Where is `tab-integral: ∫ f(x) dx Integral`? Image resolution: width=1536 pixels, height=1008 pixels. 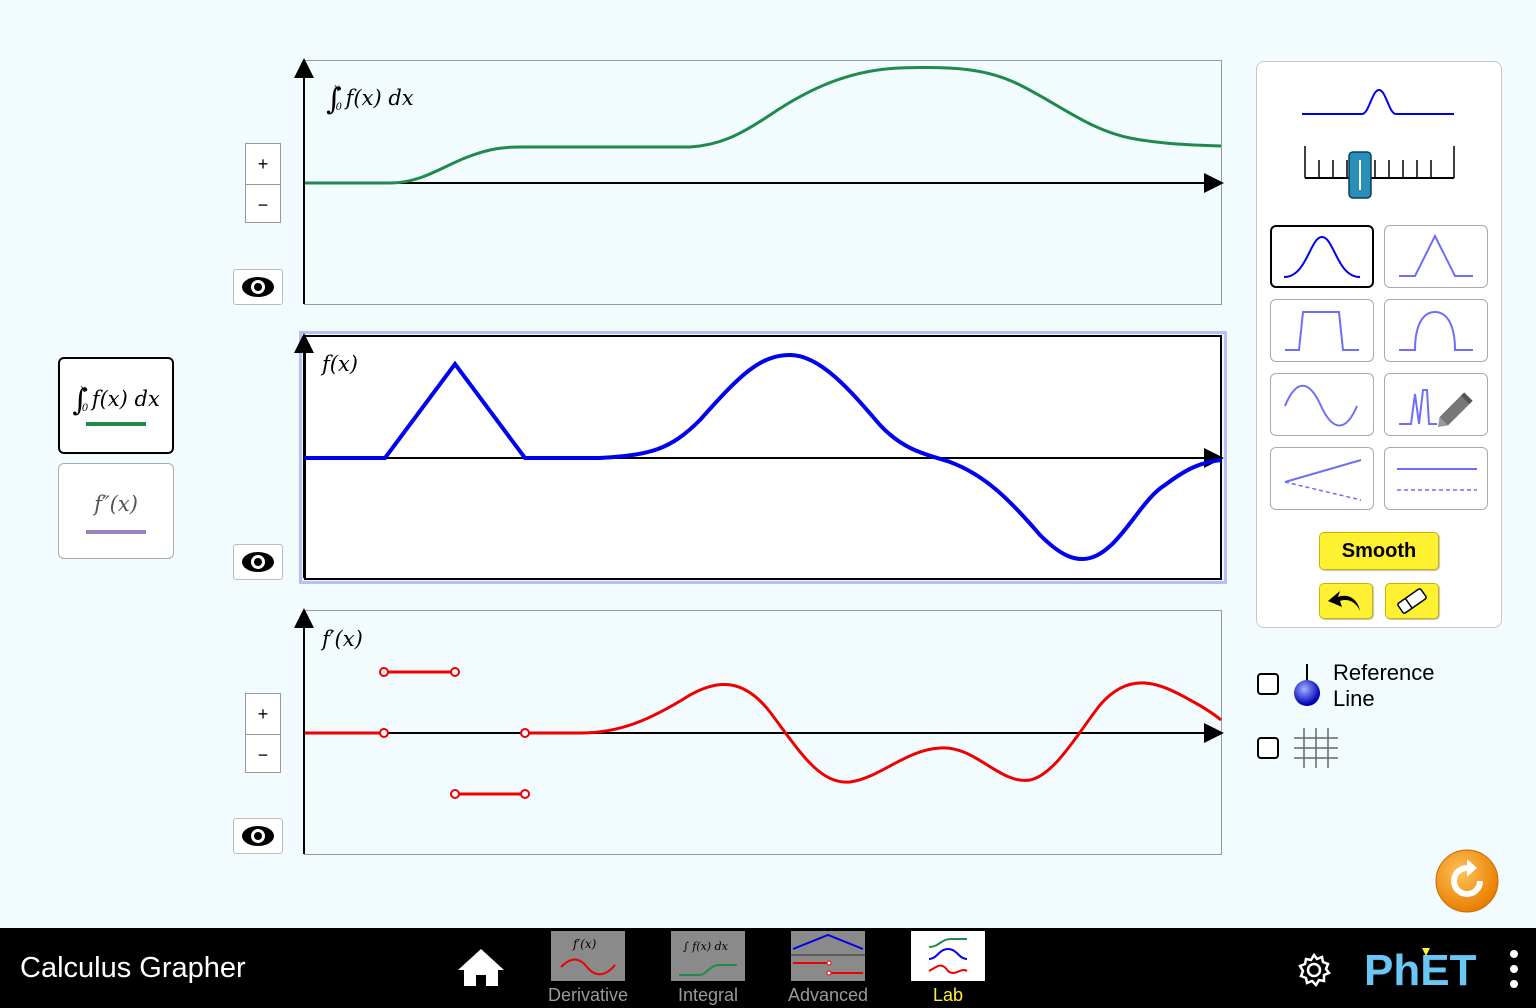
tab-integral: ∫ f(x) dx Integral is located at coordinates (708, 968).